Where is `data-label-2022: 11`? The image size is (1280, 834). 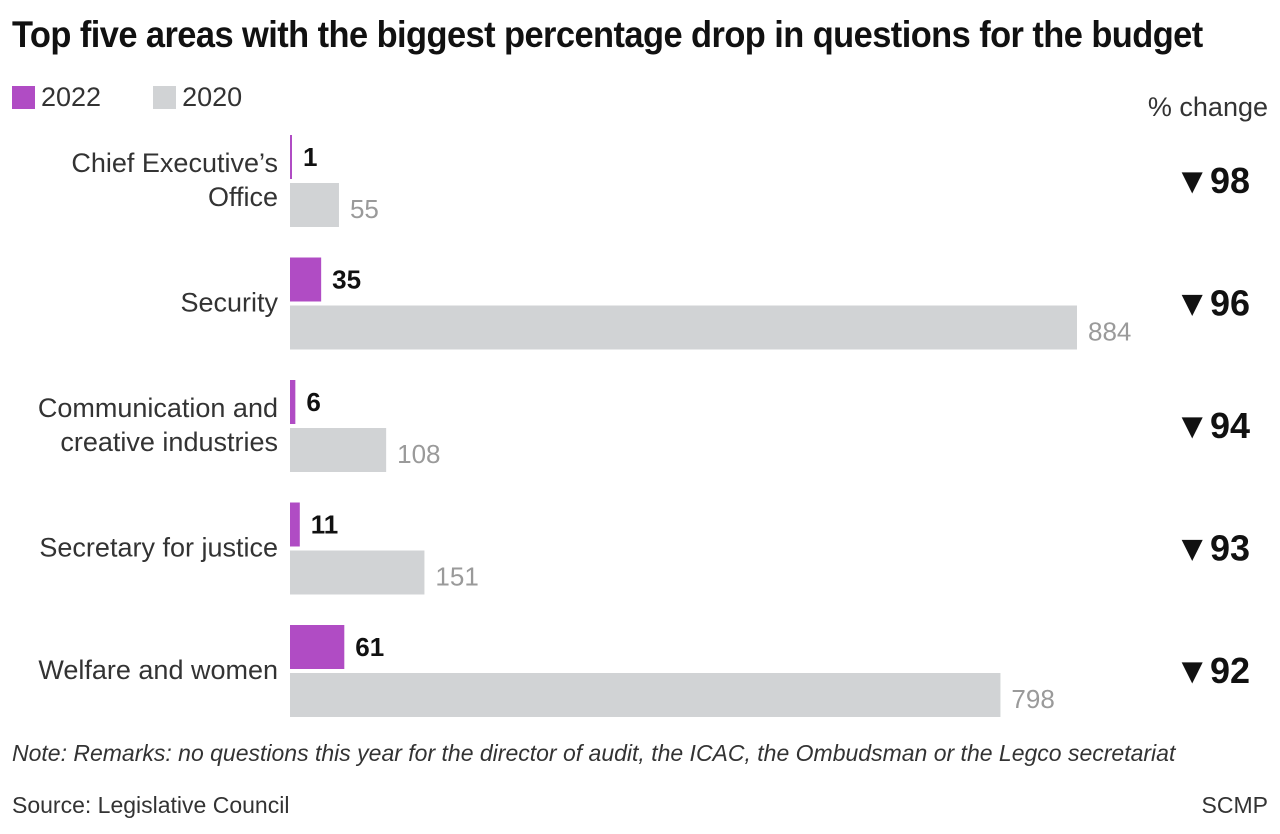 data-label-2022: 11 is located at coordinates (325, 525).